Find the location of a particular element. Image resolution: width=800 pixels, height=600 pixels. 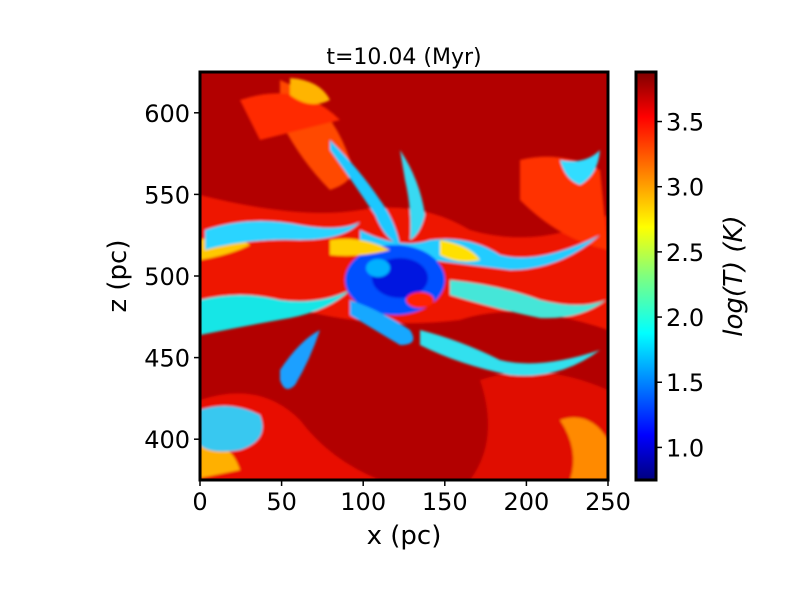

colorbar-frame is located at coordinates (646, 276).